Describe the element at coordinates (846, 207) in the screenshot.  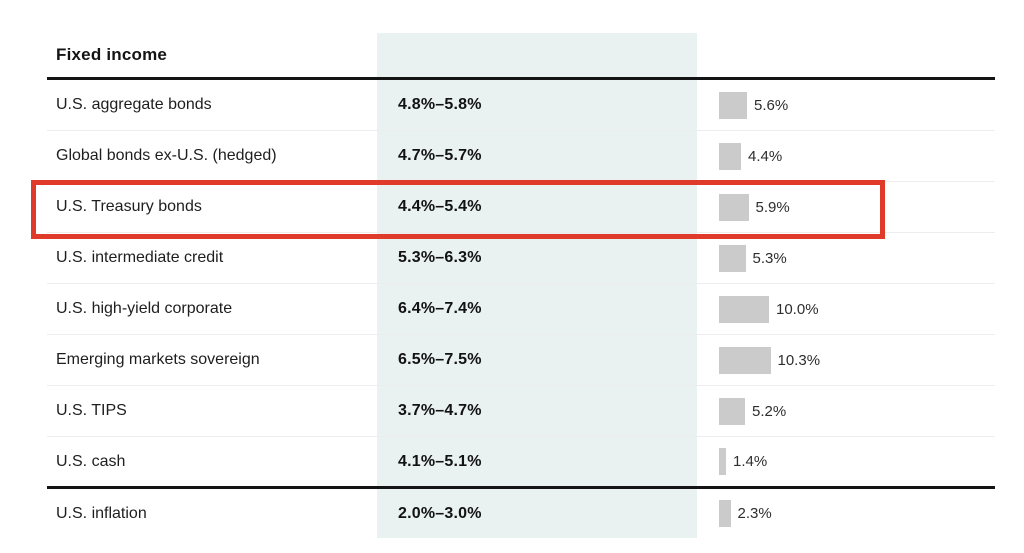
I see `bar-cell: 5.9%` at that location.